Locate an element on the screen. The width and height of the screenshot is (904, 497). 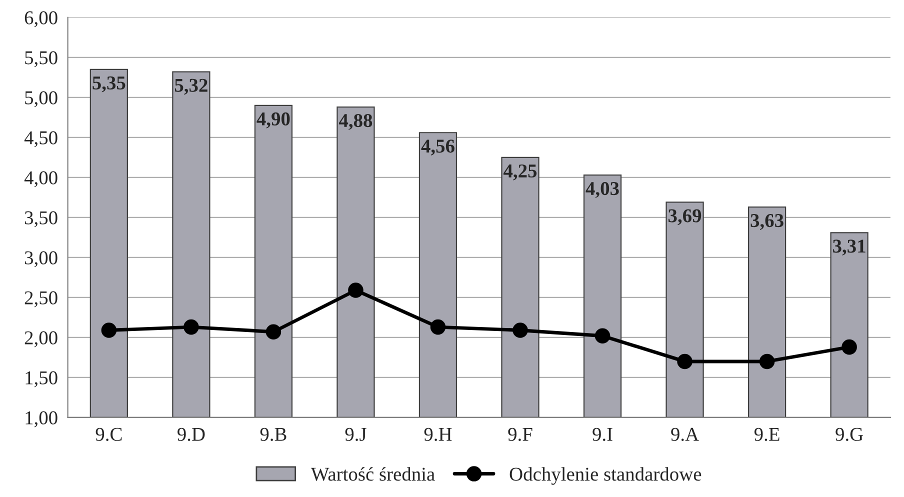
x-tick-label: 9.H is located at coordinates (438, 434).